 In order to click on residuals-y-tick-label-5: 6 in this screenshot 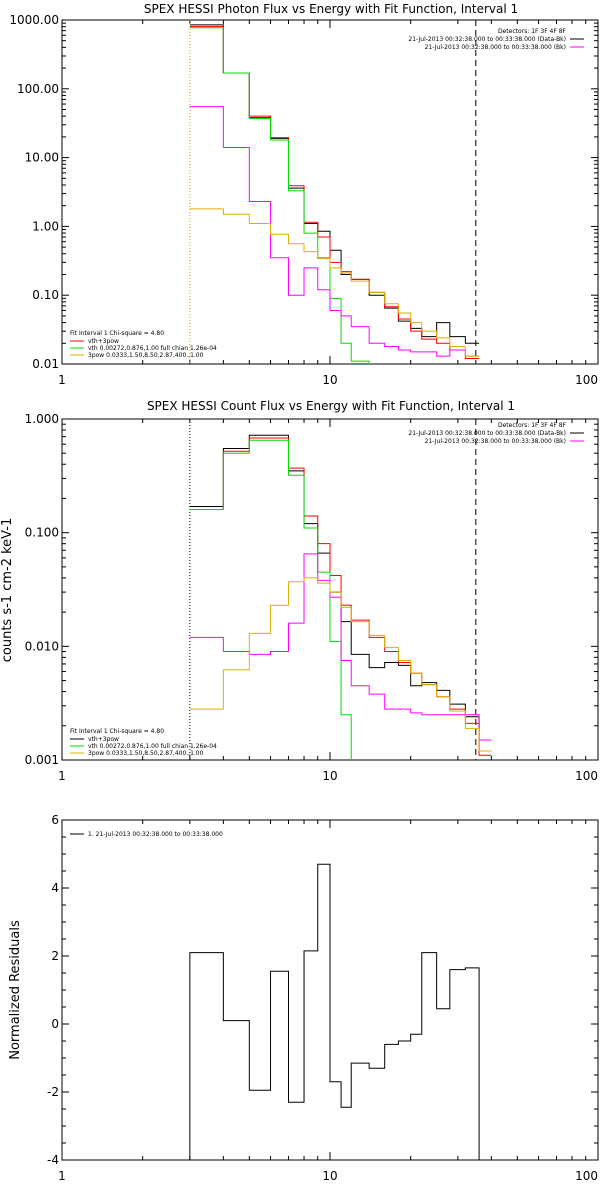, I will do `click(55, 820)`.